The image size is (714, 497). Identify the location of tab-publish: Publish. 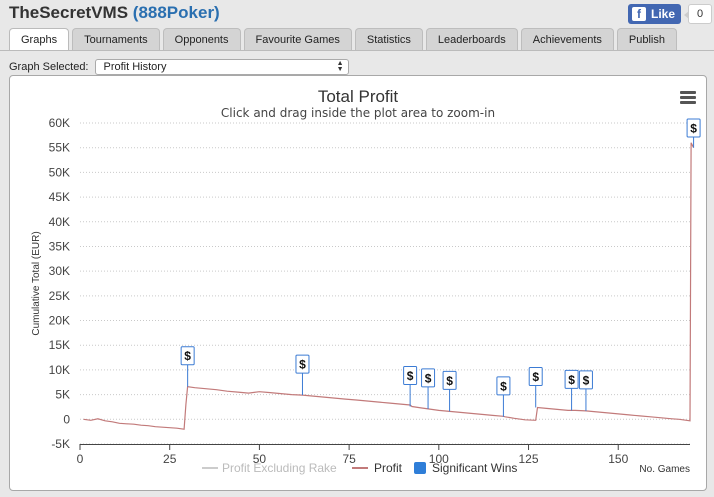
(646, 39).